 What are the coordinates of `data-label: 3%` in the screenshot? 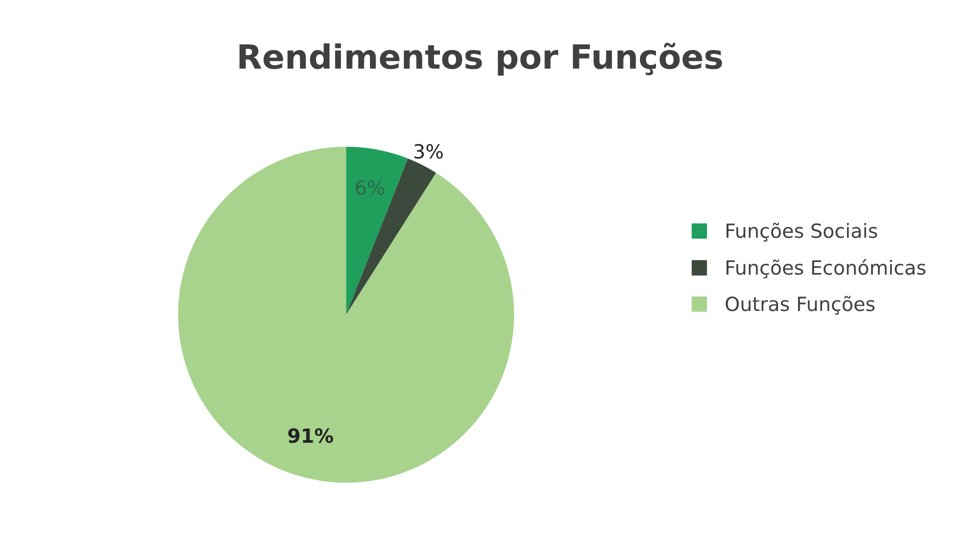 It's located at (428, 151).